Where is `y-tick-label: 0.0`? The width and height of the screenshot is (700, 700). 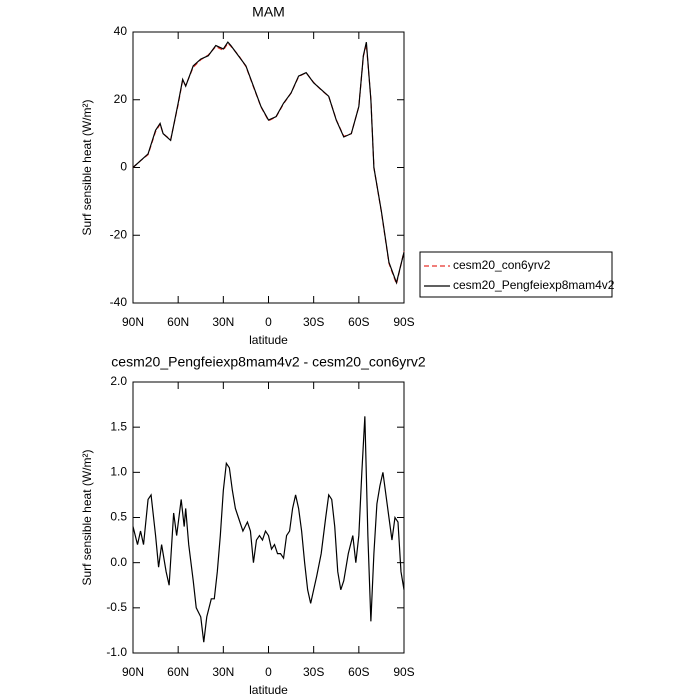 y-tick-label: 0.0 is located at coordinates (118, 562).